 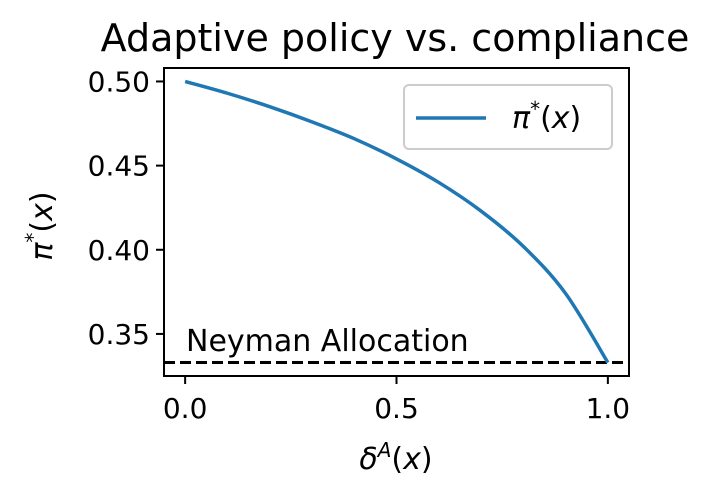 What do you see at coordinates (119, 81) in the screenshot?
I see `y-tick-label-3: 0.50` at bounding box center [119, 81].